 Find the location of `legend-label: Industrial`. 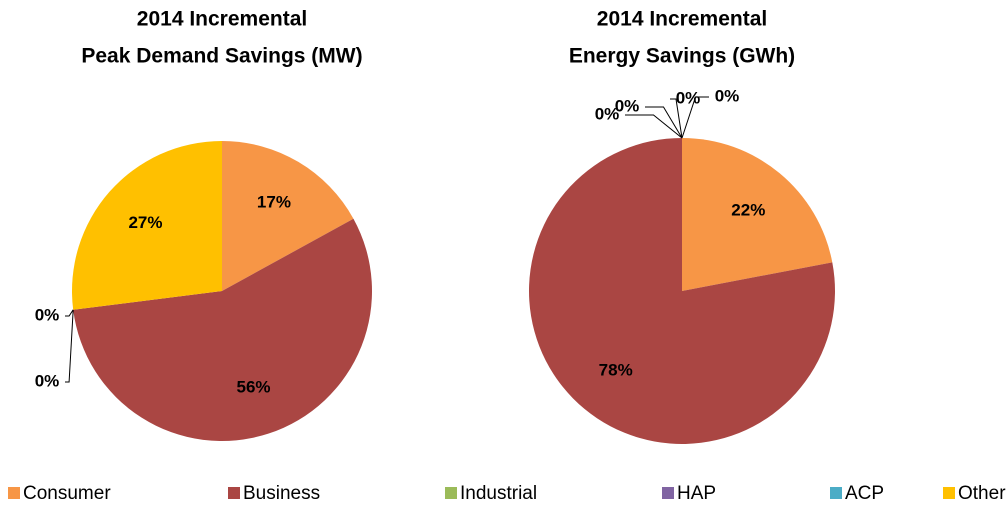

legend-label: Industrial is located at coordinates (498, 493).